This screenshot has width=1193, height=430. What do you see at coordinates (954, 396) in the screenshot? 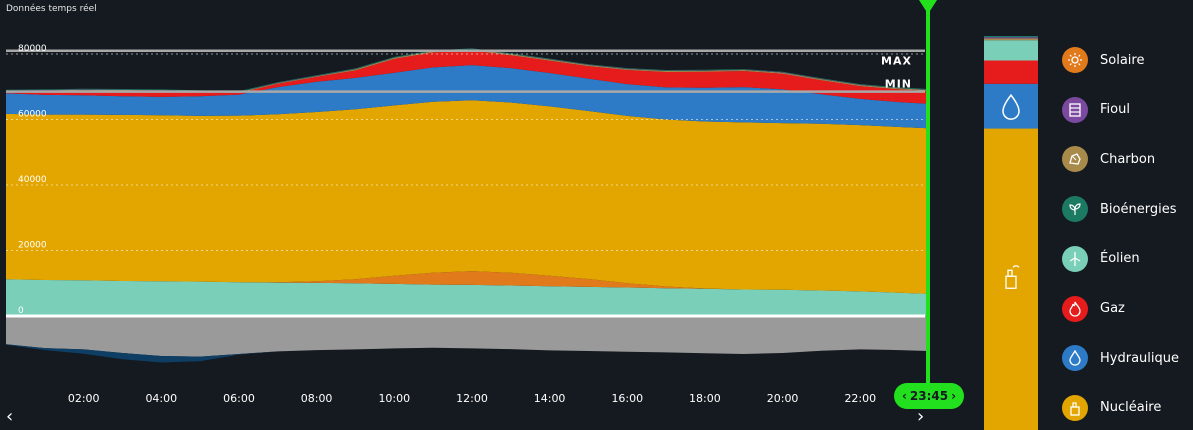
I see `chevron-right-icon: ›` at bounding box center [954, 396].